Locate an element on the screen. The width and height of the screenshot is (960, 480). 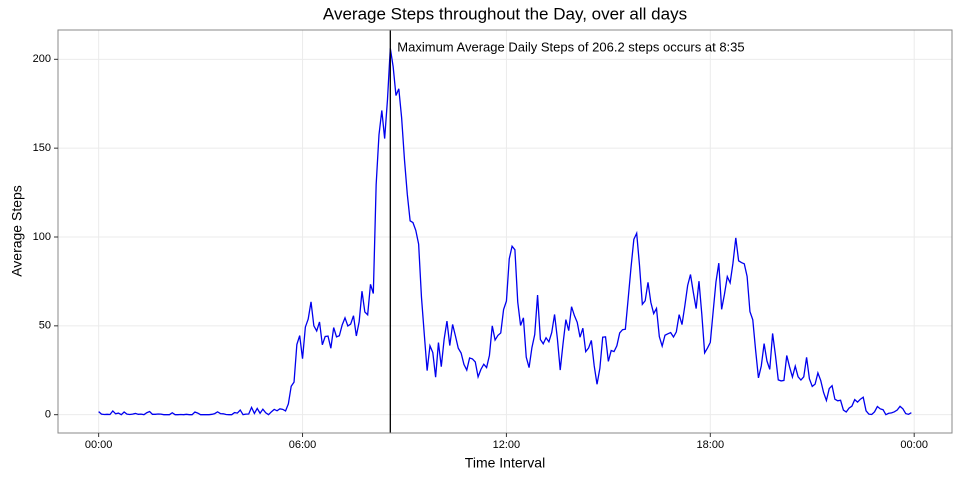
y-tick-label: 200 is located at coordinates (42, 59).